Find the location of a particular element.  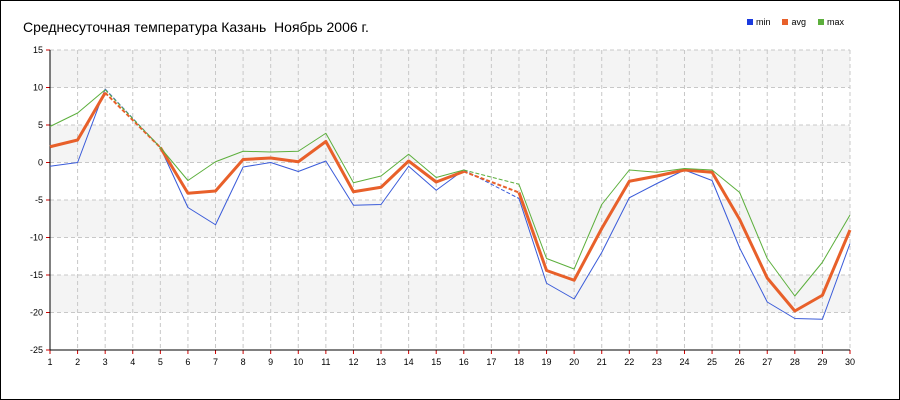

x-tick-label: 18 is located at coordinates (519, 362).